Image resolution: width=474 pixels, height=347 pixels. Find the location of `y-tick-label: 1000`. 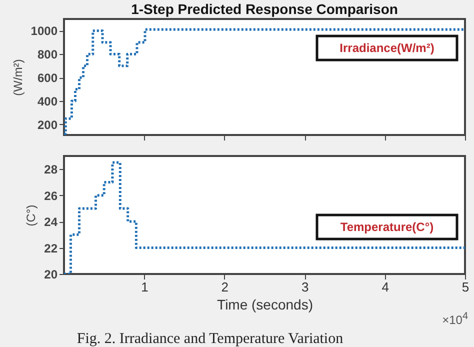

y-tick-label: 1000 is located at coordinates (44, 31).